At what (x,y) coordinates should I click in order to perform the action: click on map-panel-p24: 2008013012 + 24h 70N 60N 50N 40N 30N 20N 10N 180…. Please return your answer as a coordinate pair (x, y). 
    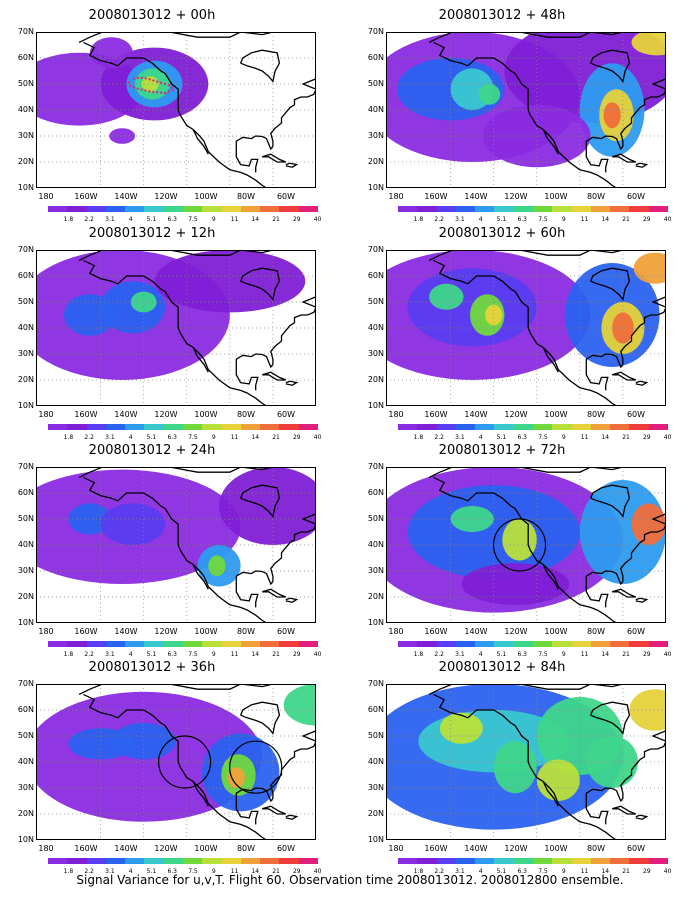
    Looking at the image, I should click on (167, 552).